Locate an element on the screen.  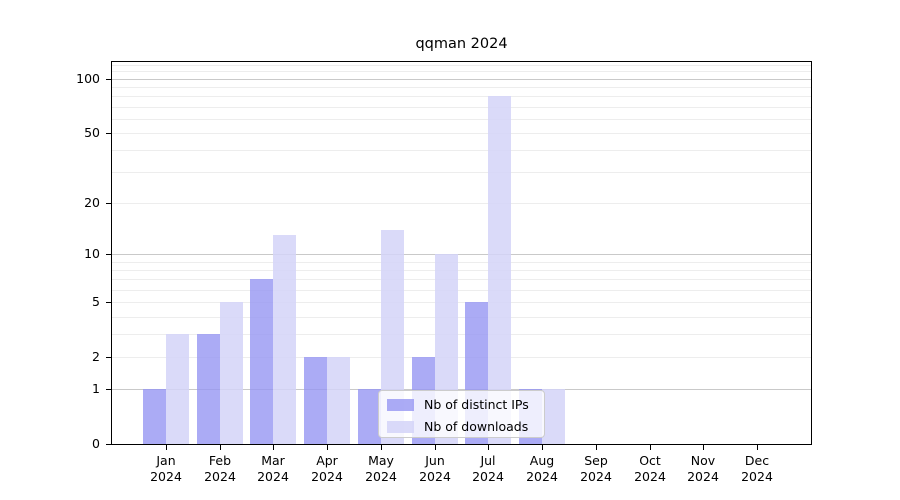
ytick-label-0: 0 is located at coordinates (96, 443).